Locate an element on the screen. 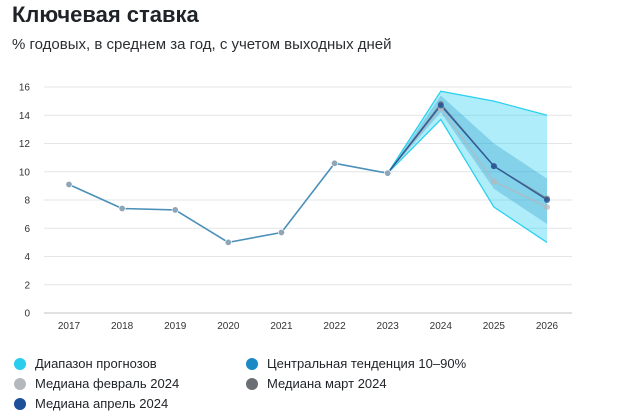 This screenshot has width=620, height=414. forecast-range-upper-edge is located at coordinates (467, 132).